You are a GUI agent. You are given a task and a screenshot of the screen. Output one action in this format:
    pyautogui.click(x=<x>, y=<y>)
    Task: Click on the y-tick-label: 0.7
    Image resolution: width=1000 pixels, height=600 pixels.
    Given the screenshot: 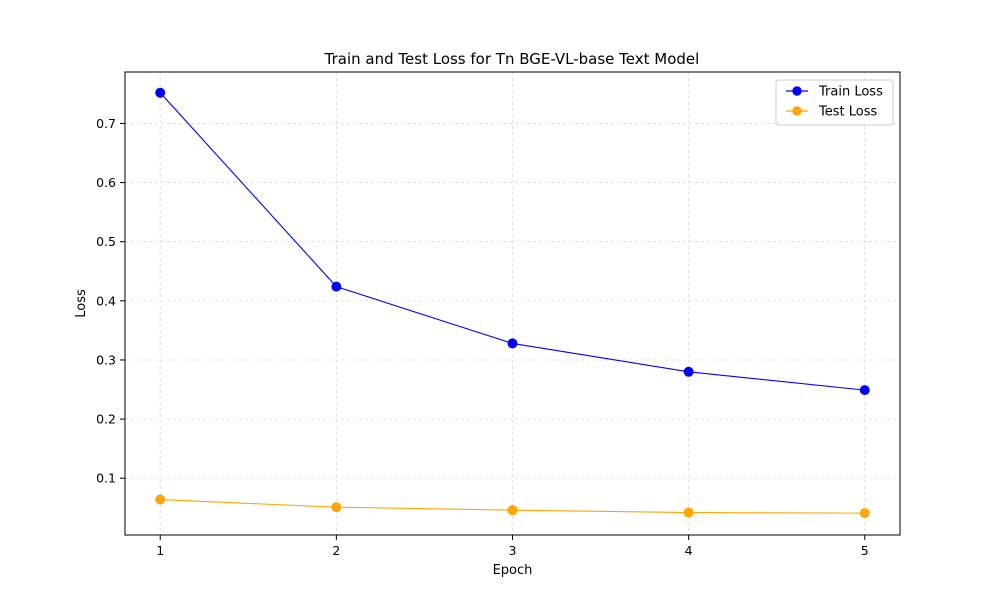 What is the action you would take?
    pyautogui.click(x=106, y=123)
    